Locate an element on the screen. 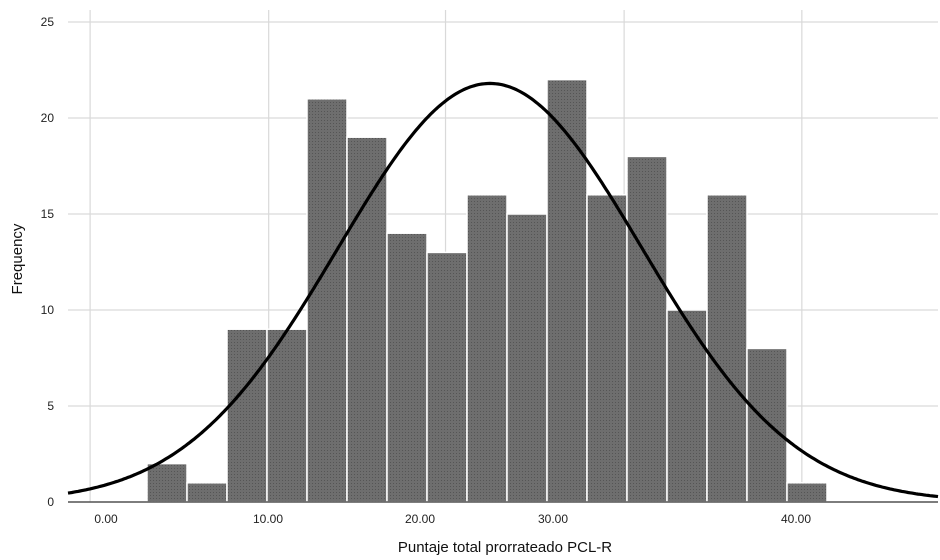 The width and height of the screenshot is (940, 560). y-tick-label: 15 is located at coordinates (48, 214).